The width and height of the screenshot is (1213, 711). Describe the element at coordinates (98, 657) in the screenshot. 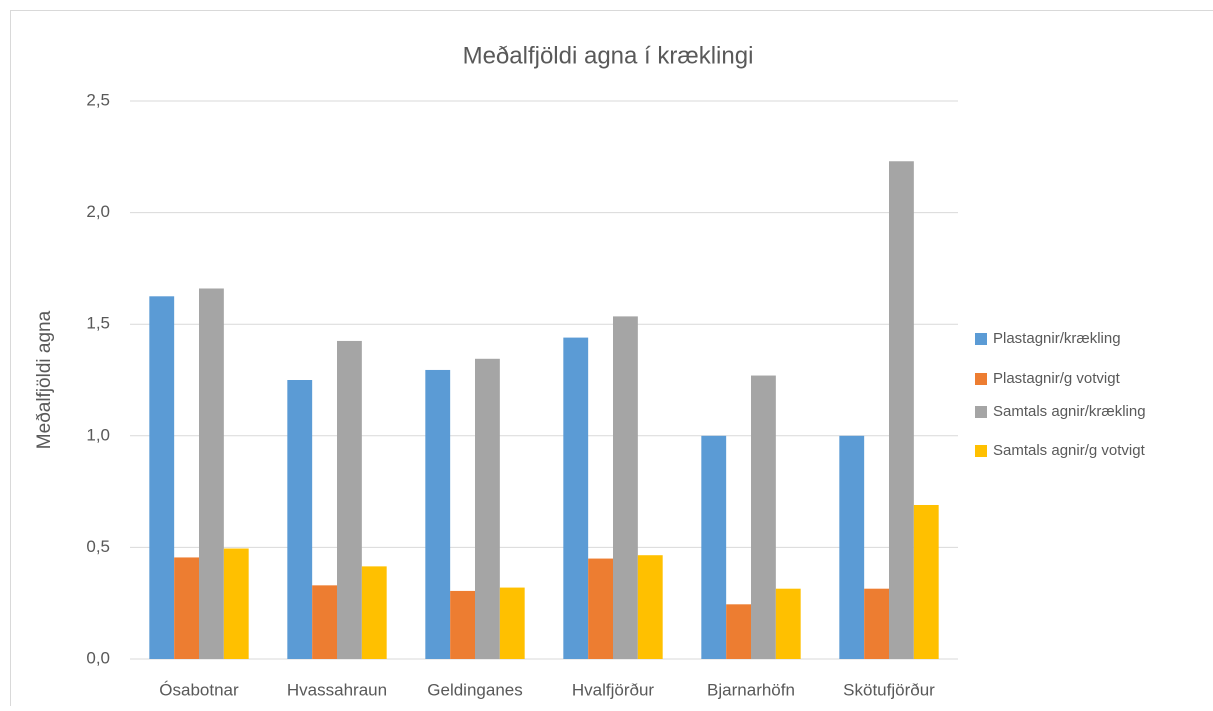

I see `y-tick-label: 0,0` at that location.